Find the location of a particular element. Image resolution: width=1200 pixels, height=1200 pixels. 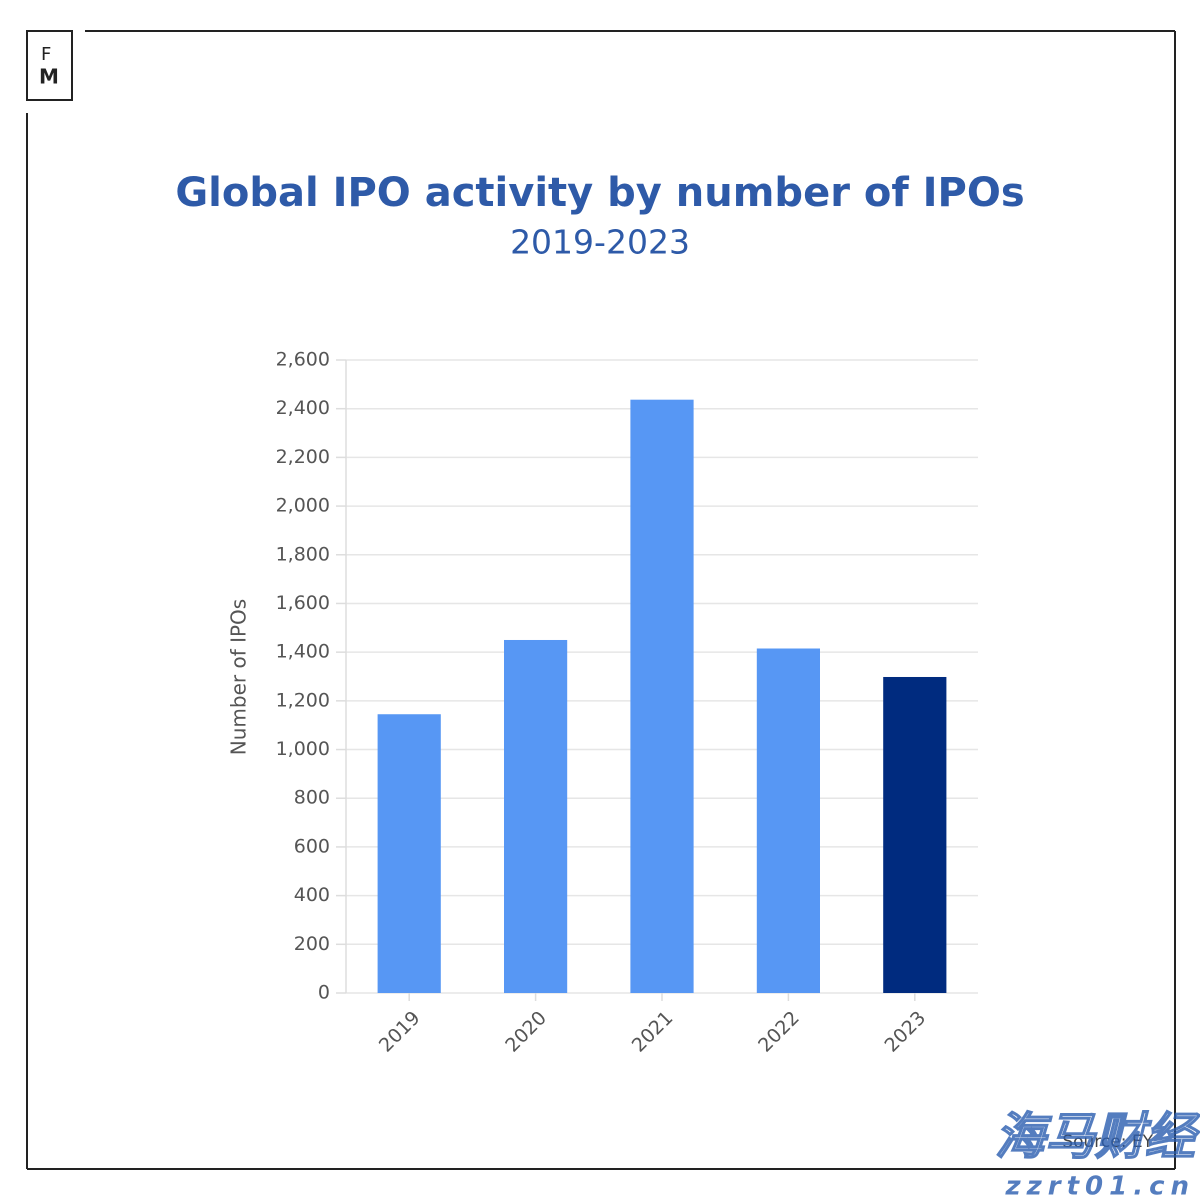

y-tick-label: 600 is located at coordinates (312, 846).